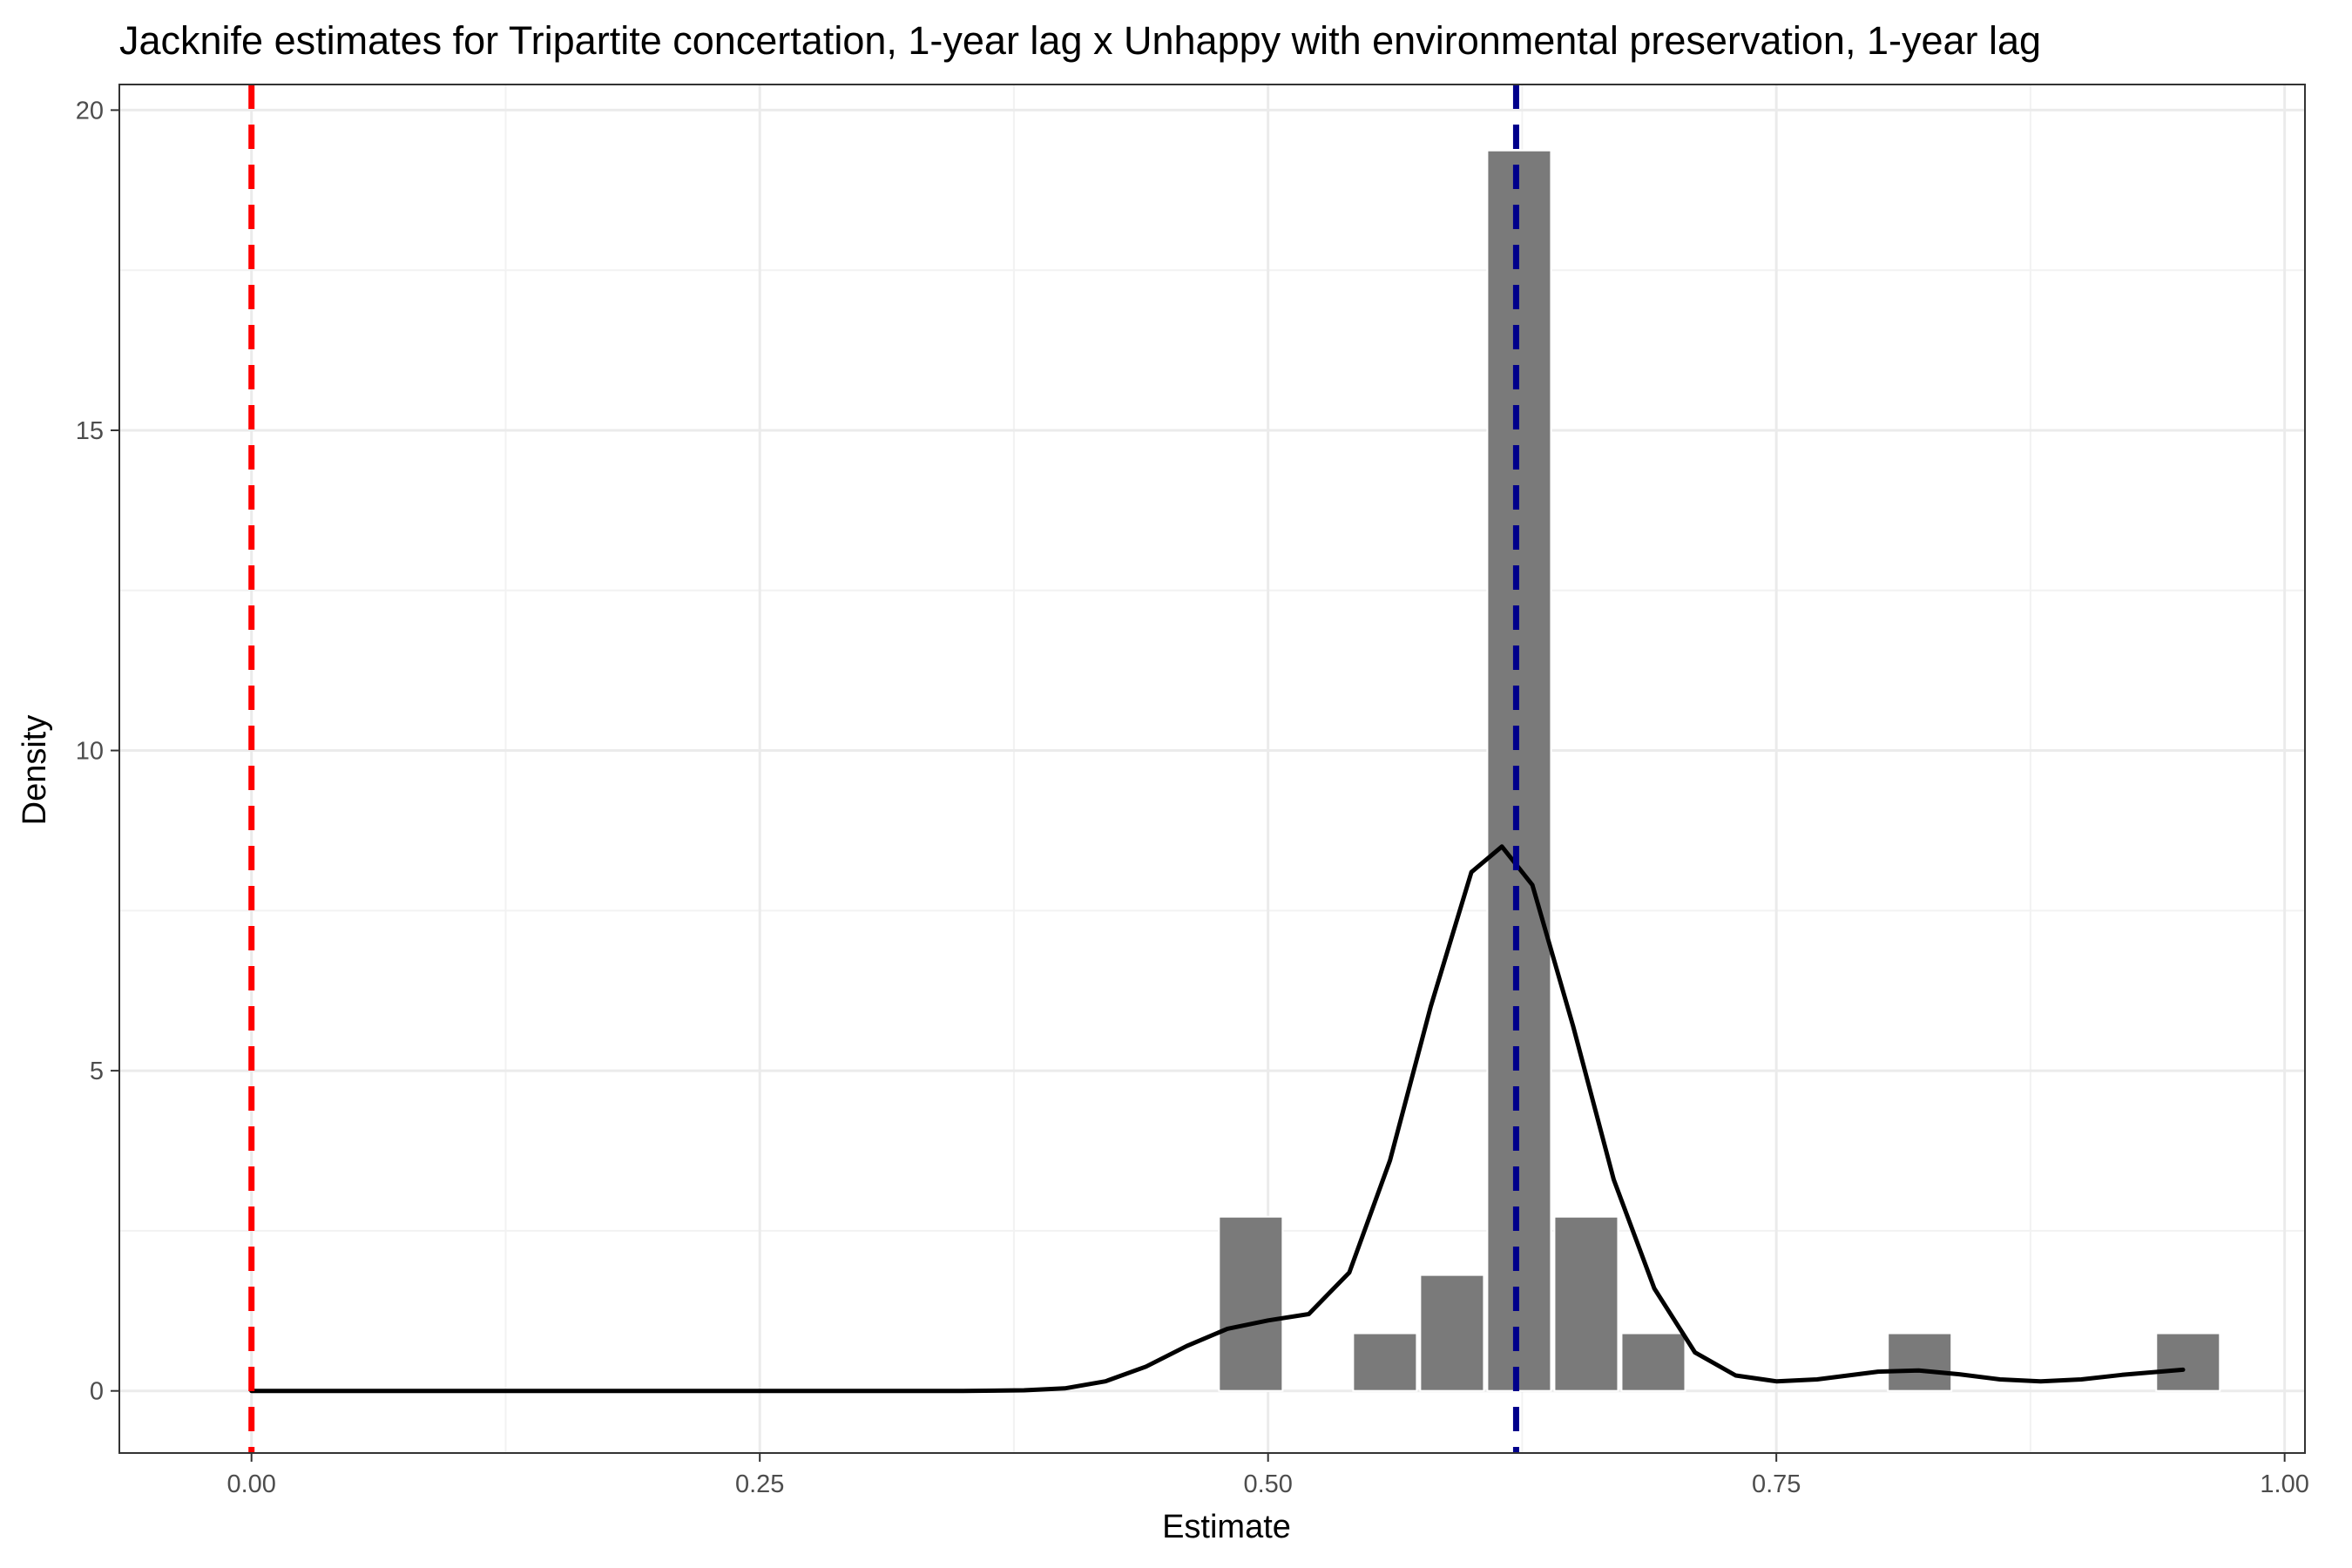  I want to click on x-tick-label: 0.25, so click(759, 1484).